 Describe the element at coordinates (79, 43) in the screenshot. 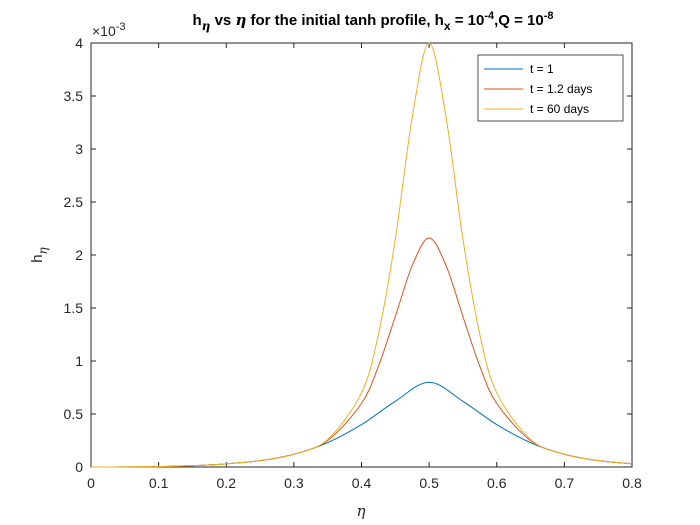

I see `y-tick-label: 4` at that location.